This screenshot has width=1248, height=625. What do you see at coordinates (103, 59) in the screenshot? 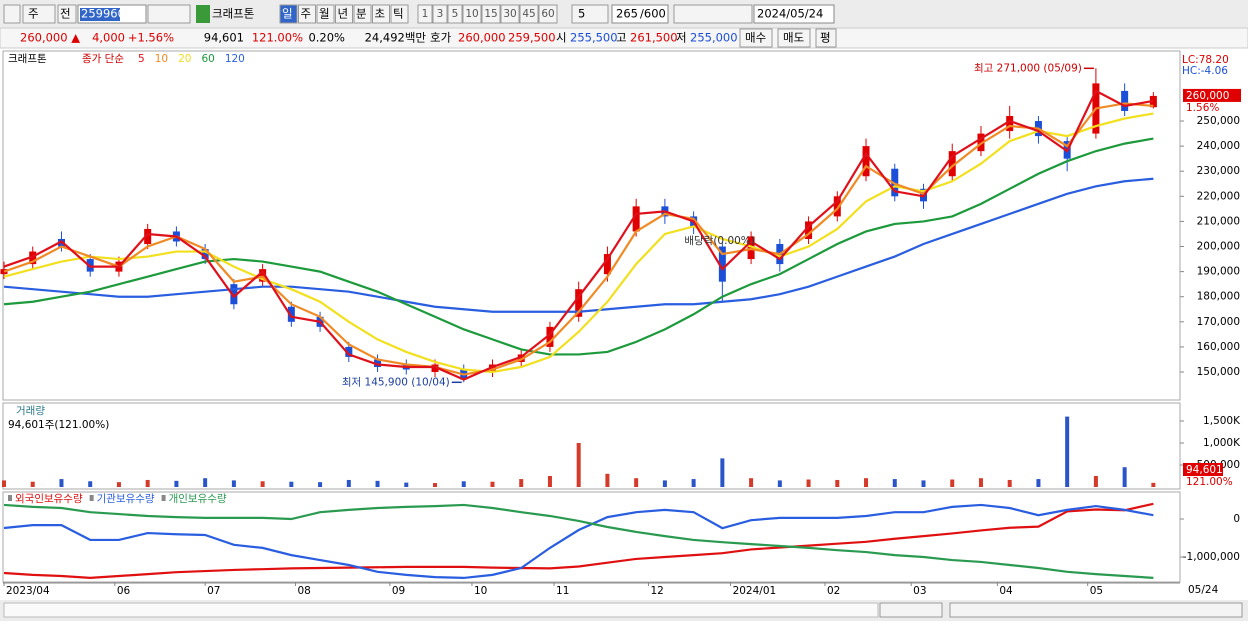
I see `legend-prefix: 종가 단순` at bounding box center [103, 59].